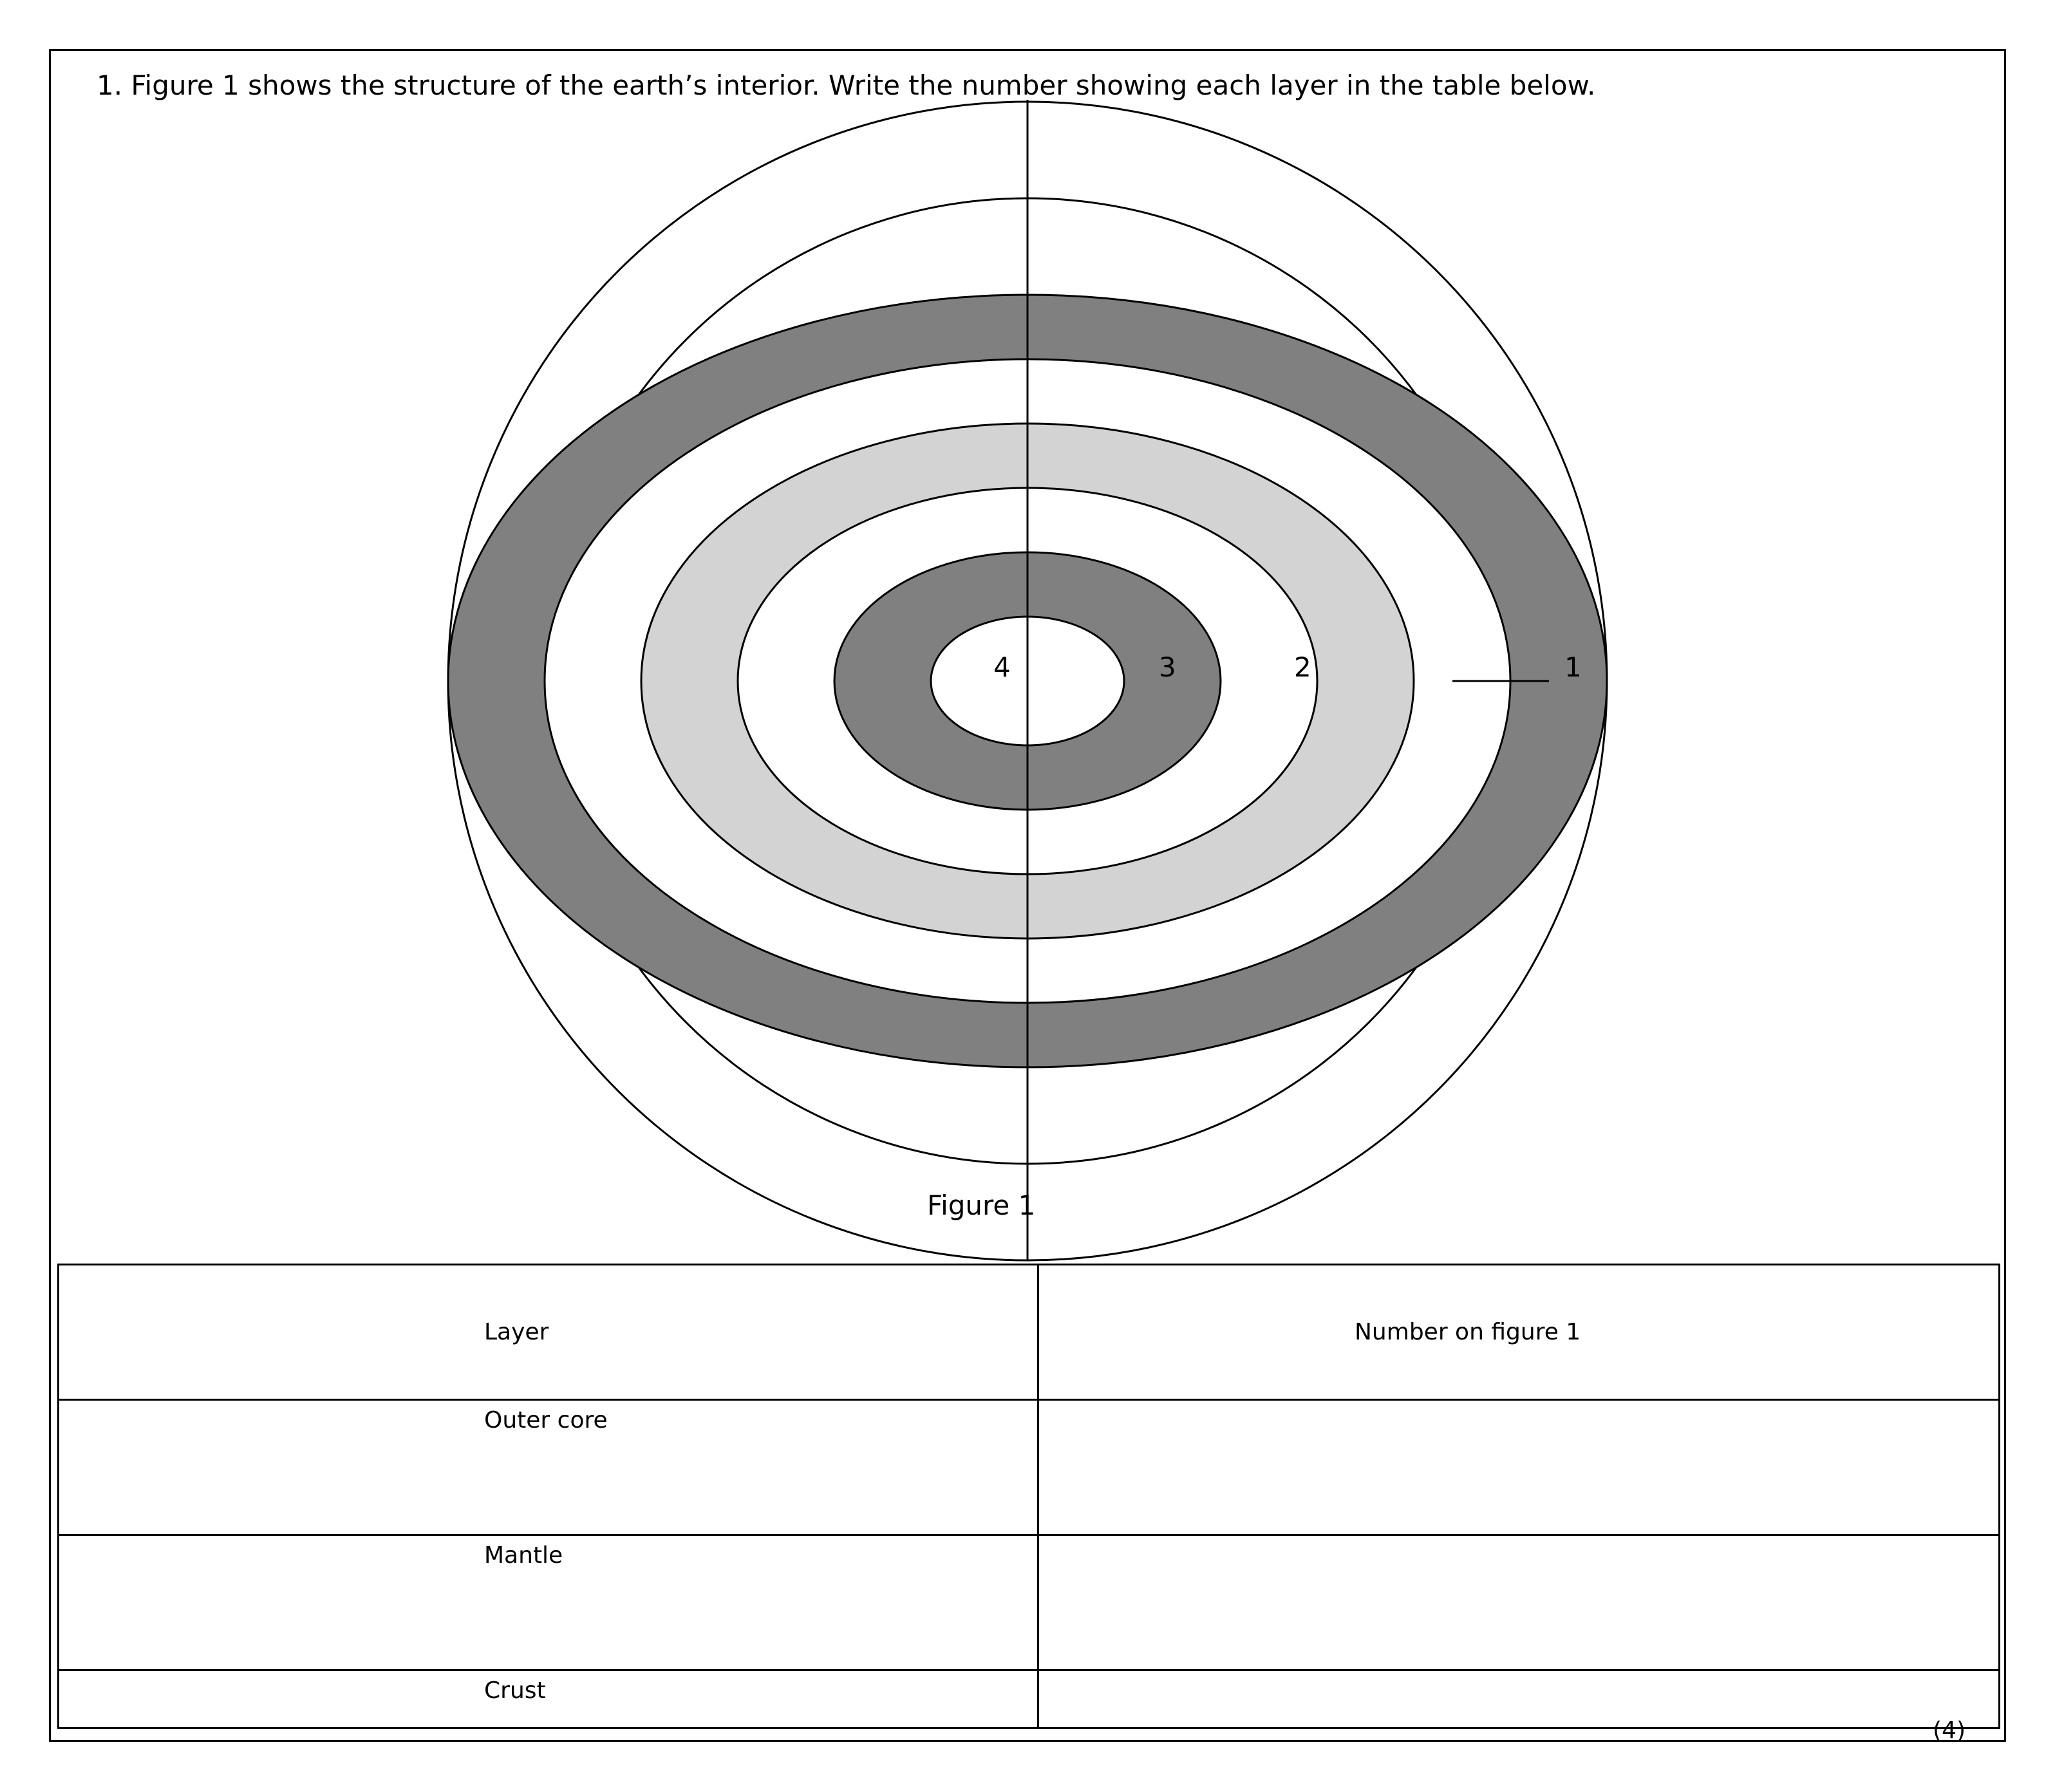 The width and height of the screenshot is (2055, 1792). I want to click on layer-name-cell: Mantle, so click(548, 1602).